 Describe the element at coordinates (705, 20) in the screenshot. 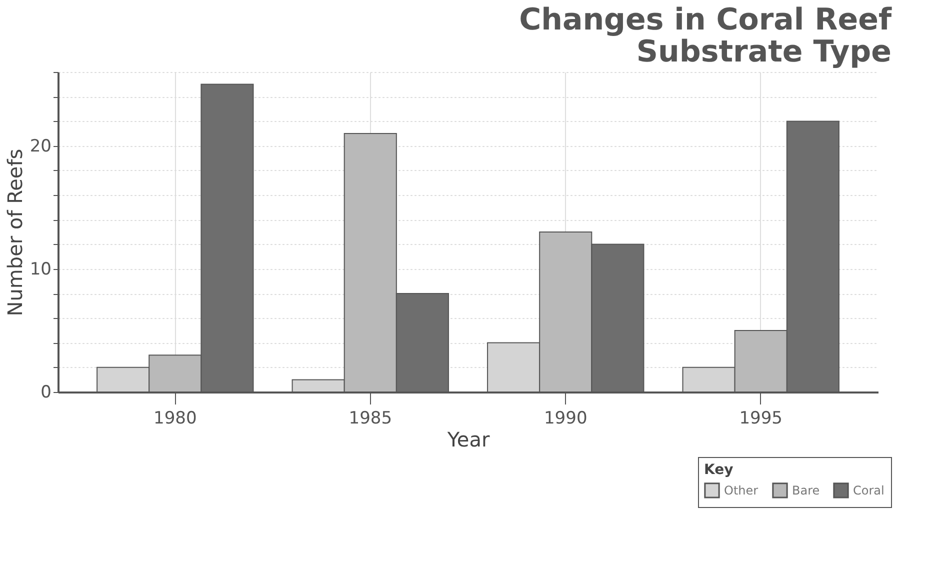

I see `text: Changes in Coral Reef` at that location.